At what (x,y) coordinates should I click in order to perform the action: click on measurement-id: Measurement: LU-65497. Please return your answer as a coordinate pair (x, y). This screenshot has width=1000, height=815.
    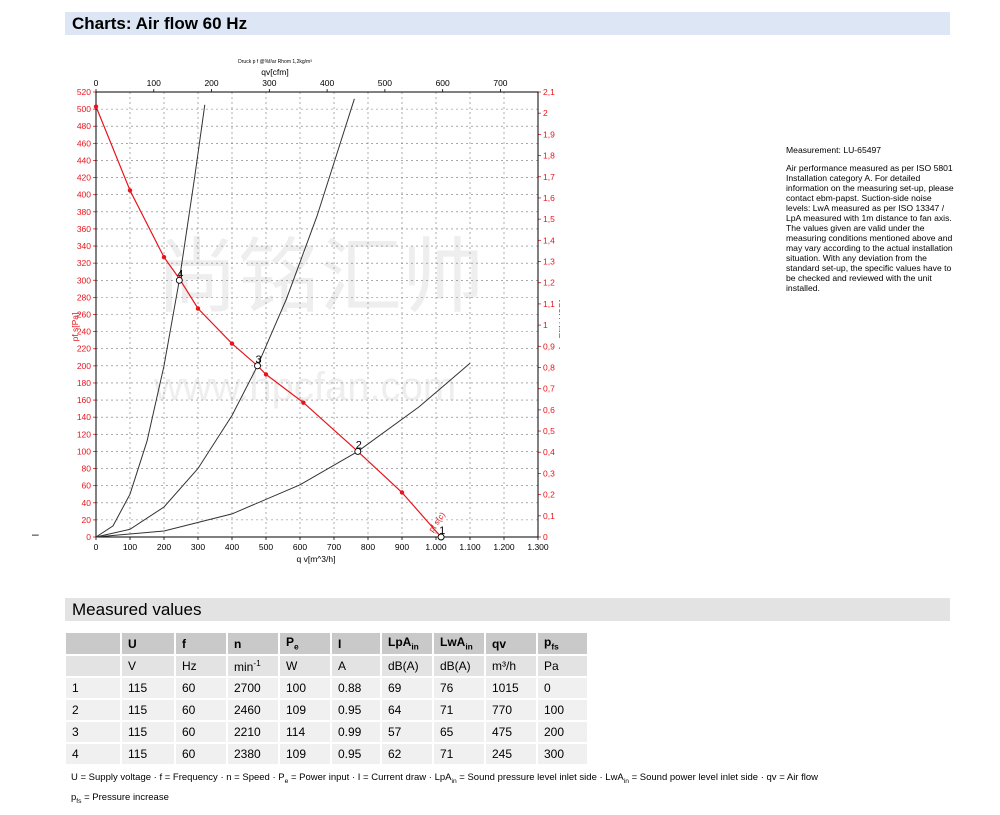
    Looking at the image, I should click on (834, 150).